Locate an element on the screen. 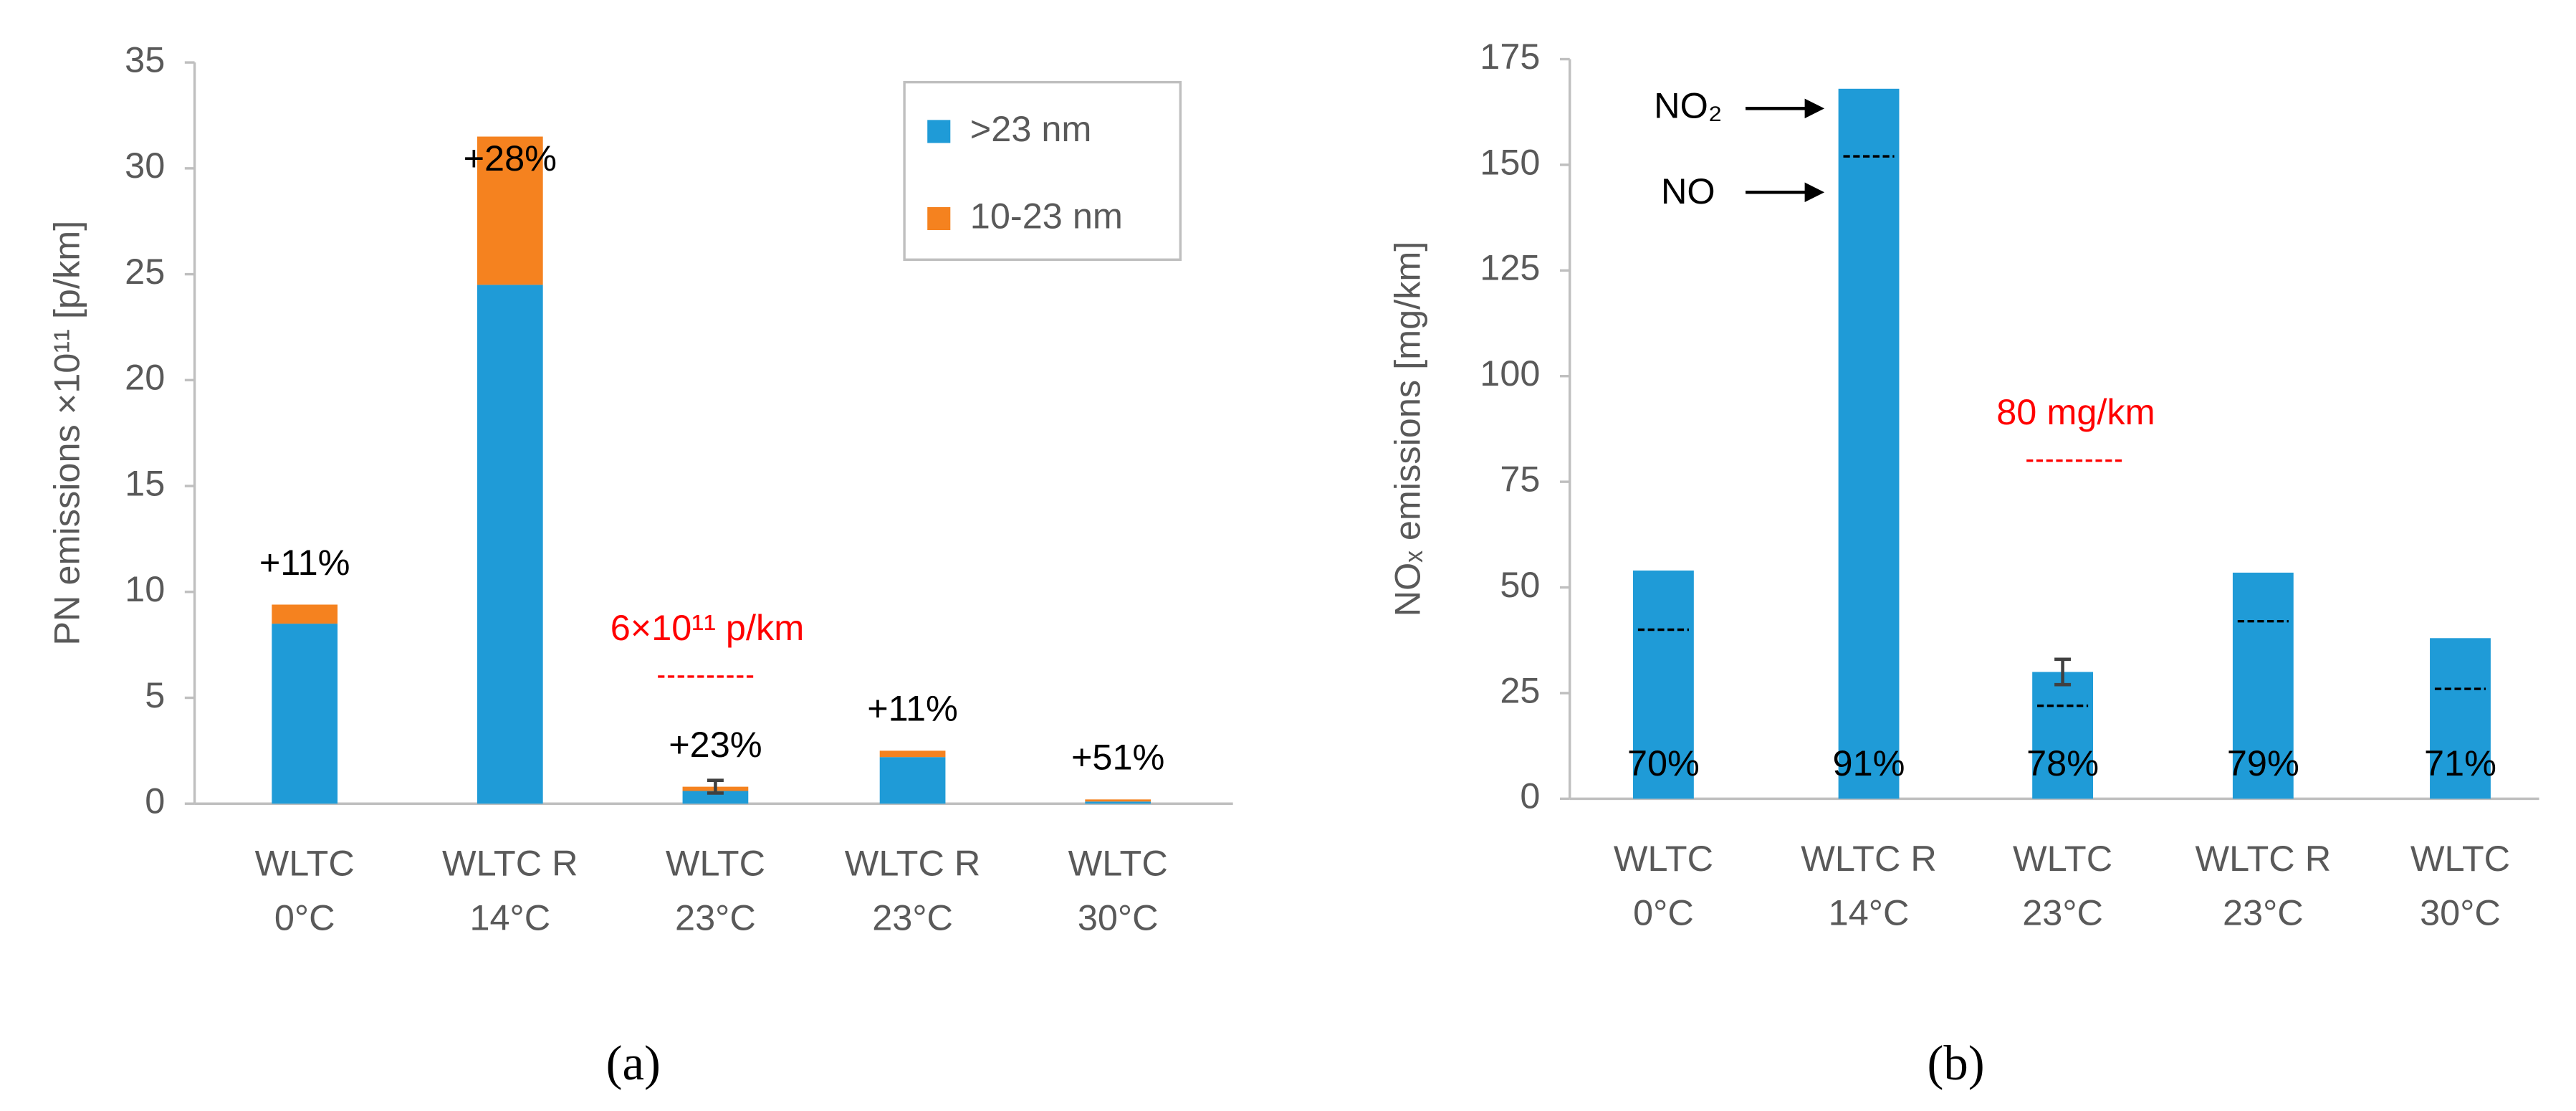 The height and width of the screenshot is (1111, 2576). y-tick-label: 10 is located at coordinates (145, 588).